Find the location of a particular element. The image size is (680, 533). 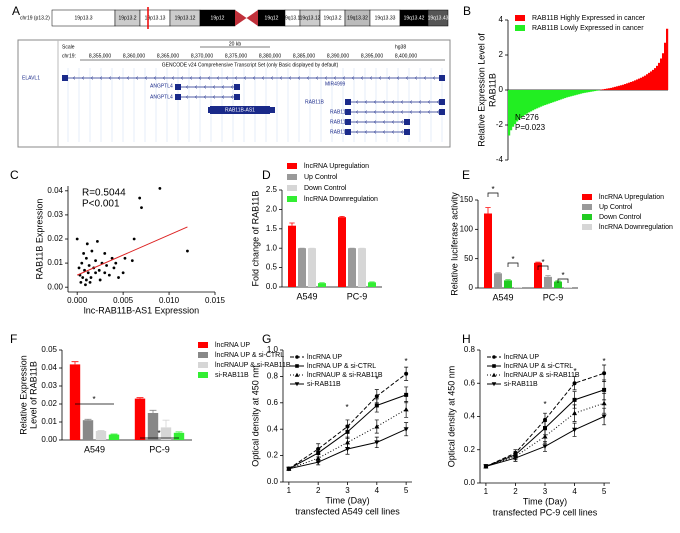

scale-label: Scale is located at coordinates (68, 47).